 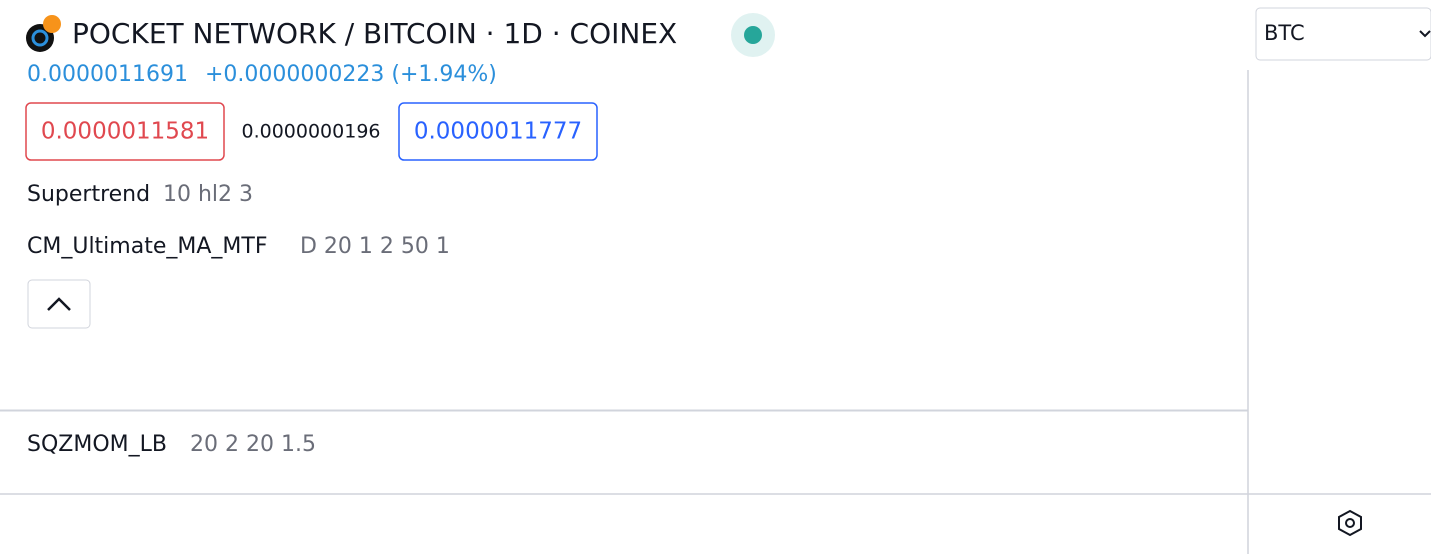 I want to click on chevron-icon, so click(x=59, y=304).